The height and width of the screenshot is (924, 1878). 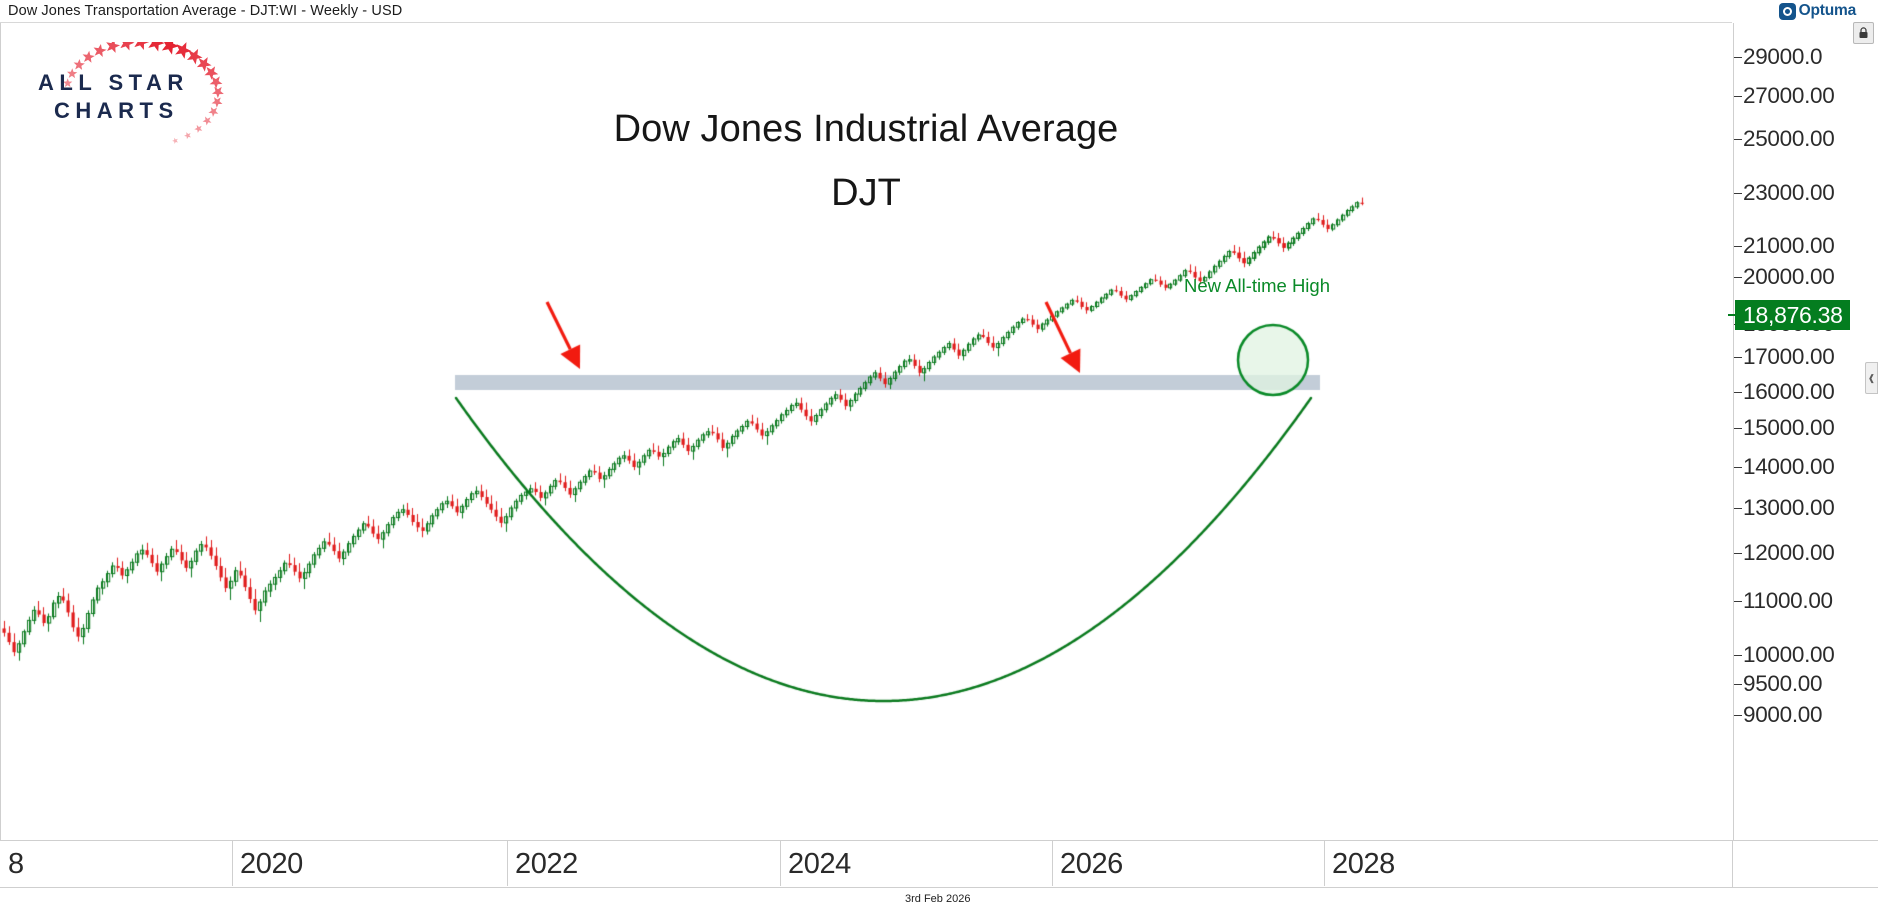 What do you see at coordinates (1789, 427) in the screenshot?
I see `price-axis-label: 15000.00` at bounding box center [1789, 427].